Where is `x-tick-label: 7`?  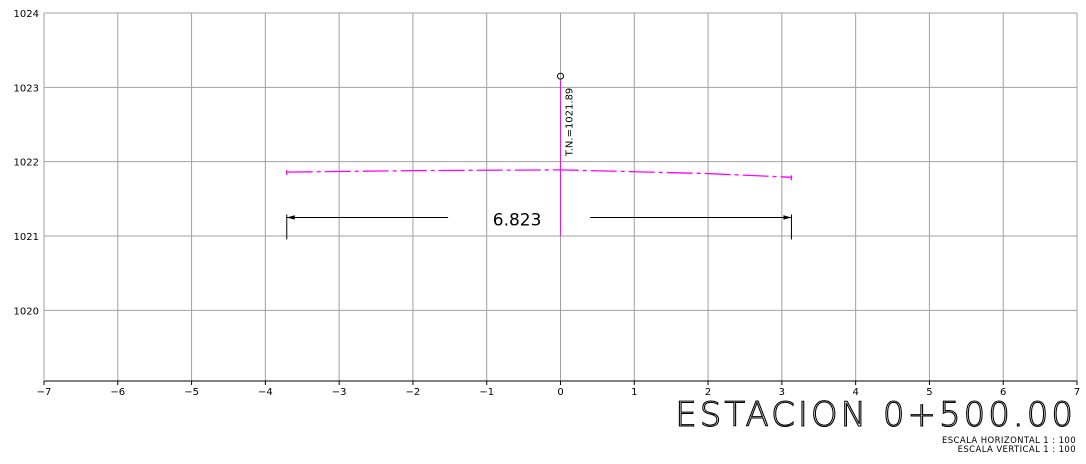
x-tick-label: 7 is located at coordinates (1077, 392).